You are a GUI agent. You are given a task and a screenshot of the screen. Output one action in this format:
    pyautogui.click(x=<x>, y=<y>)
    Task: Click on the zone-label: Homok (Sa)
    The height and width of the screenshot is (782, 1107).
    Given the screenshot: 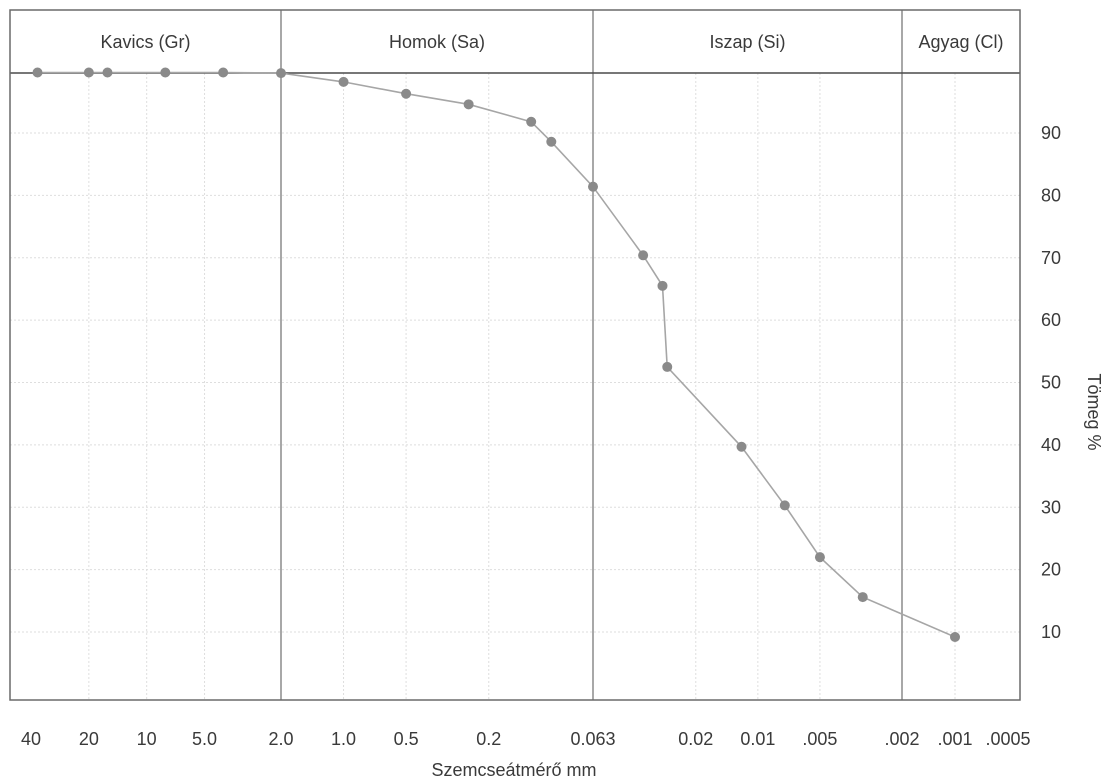 What is the action you would take?
    pyautogui.click(x=437, y=42)
    